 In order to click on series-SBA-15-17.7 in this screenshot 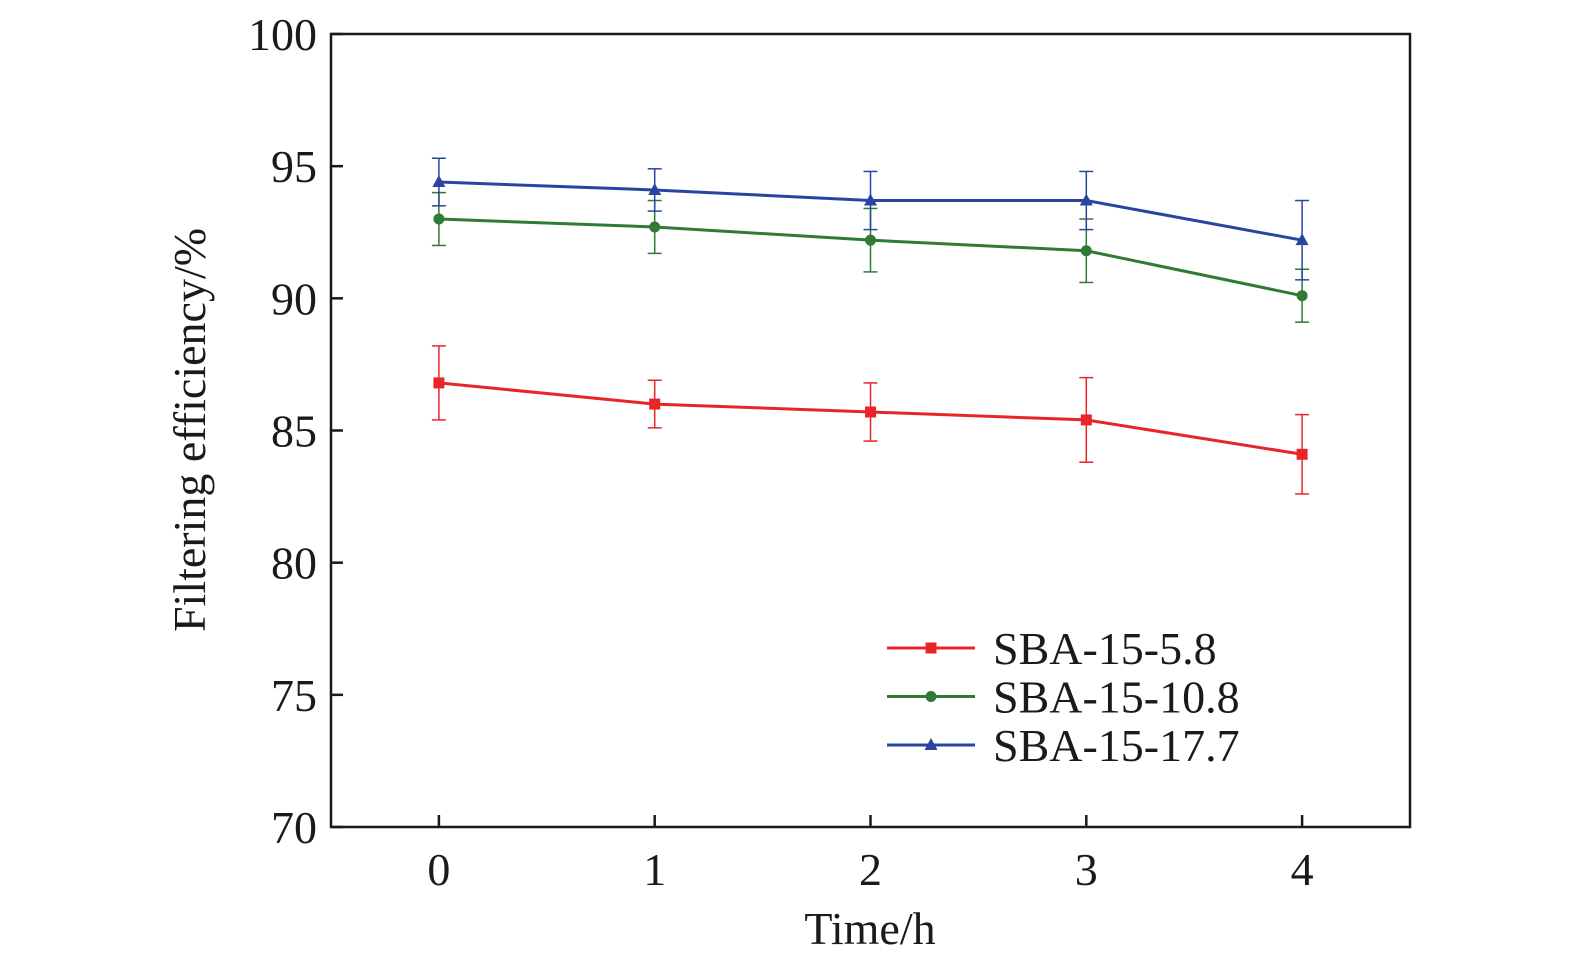, I will do `click(870, 219)`.